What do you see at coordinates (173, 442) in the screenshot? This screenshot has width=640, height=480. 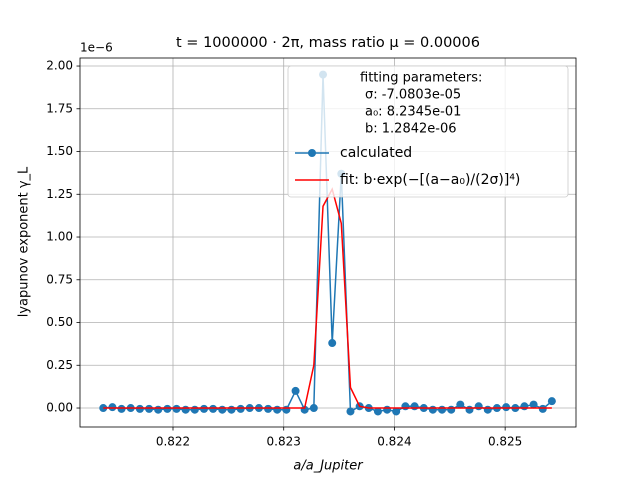 I see `x-tick-label: 0.822` at bounding box center [173, 442].